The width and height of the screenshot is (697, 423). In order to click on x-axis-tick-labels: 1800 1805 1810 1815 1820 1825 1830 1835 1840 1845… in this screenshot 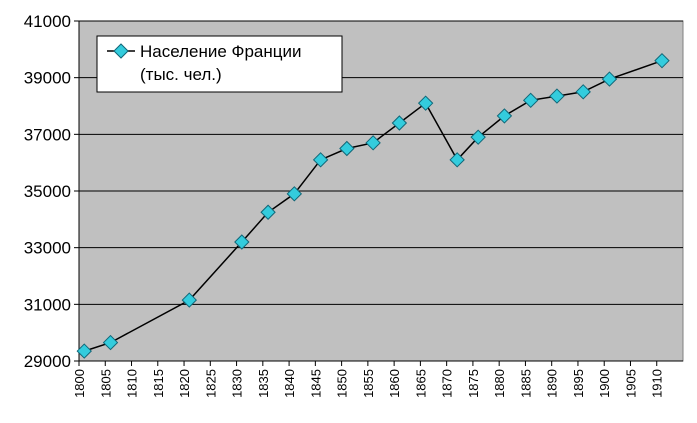, I will do `click(368, 379)`.